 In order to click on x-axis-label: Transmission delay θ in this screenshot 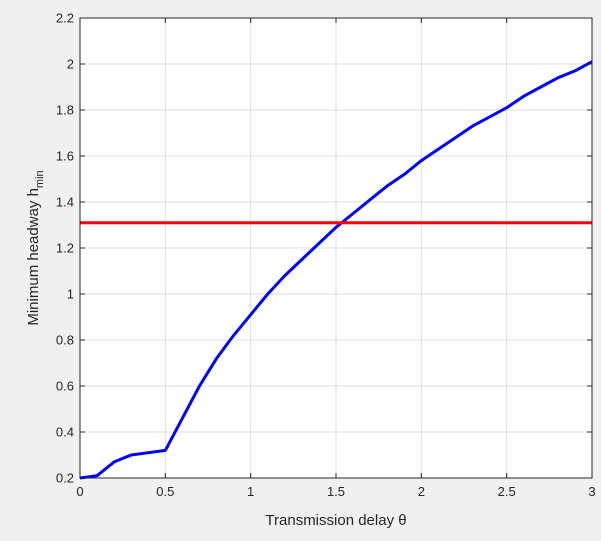, I will do `click(335, 520)`.